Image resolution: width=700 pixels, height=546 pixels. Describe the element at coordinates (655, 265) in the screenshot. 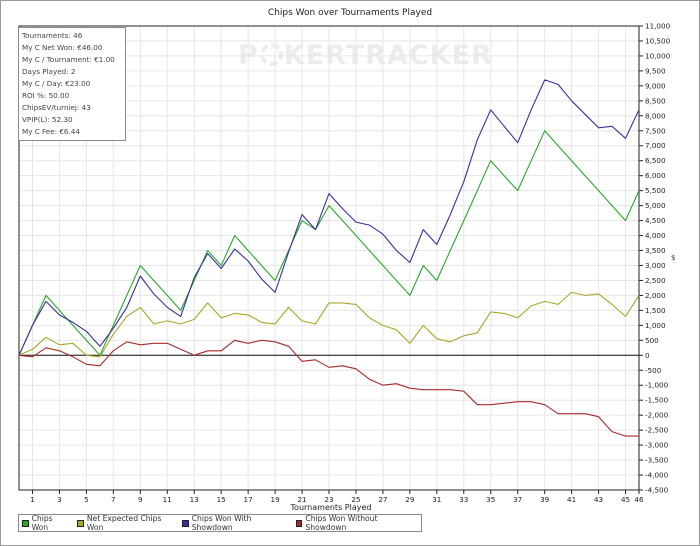

I see `y-tick-label: 3,000` at that location.